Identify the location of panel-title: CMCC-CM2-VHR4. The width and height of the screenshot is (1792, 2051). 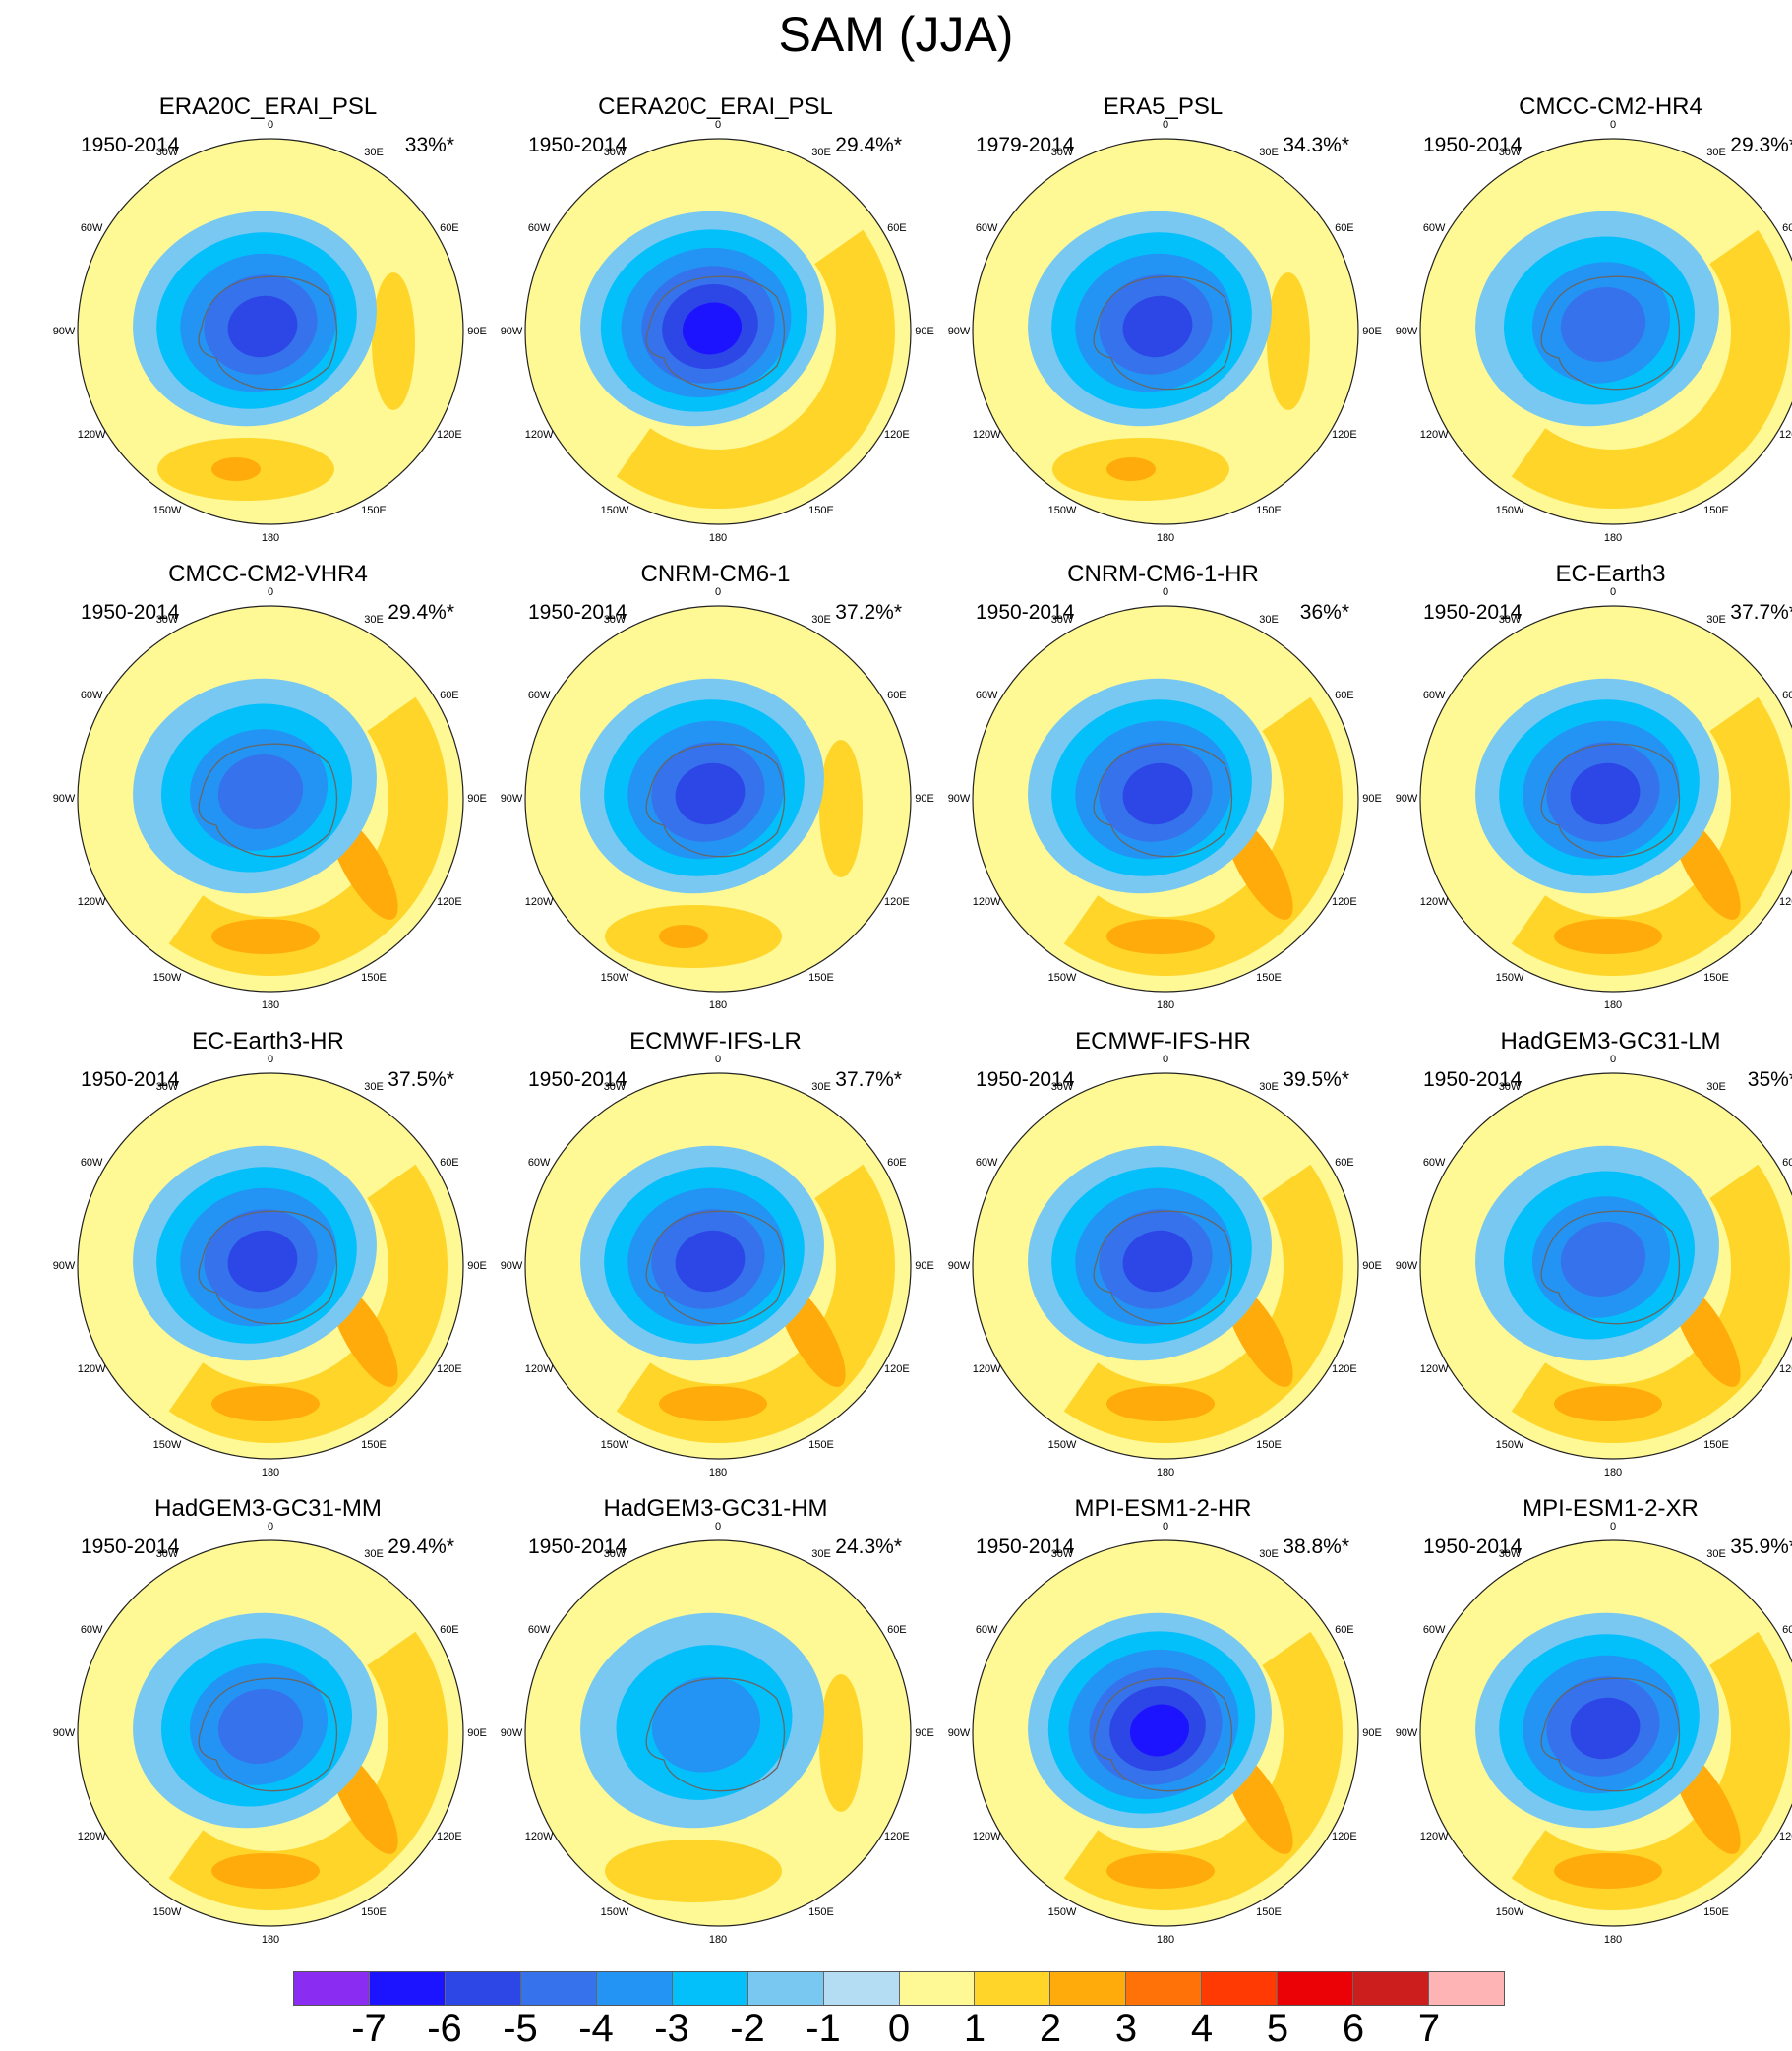
(268, 574).